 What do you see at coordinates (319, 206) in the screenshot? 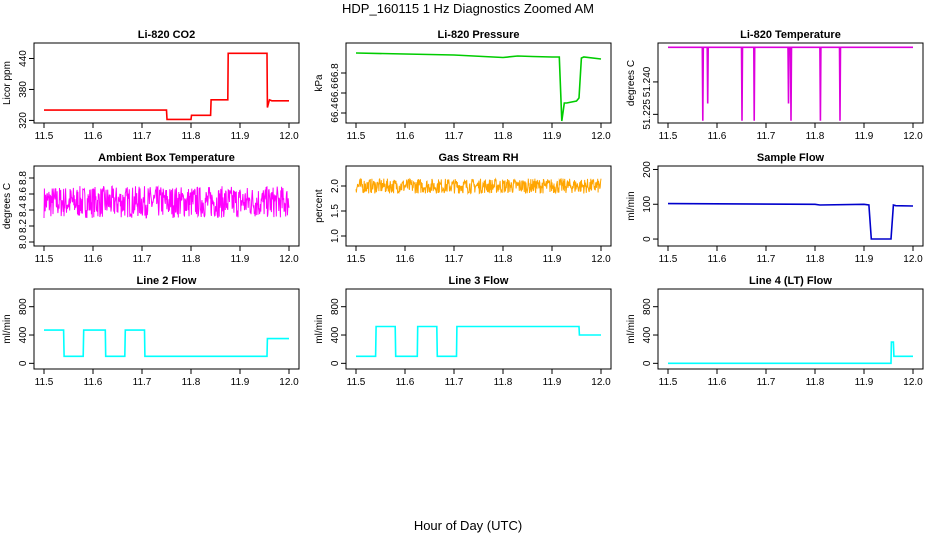
I see `y-axis-label: percent` at bounding box center [319, 206].